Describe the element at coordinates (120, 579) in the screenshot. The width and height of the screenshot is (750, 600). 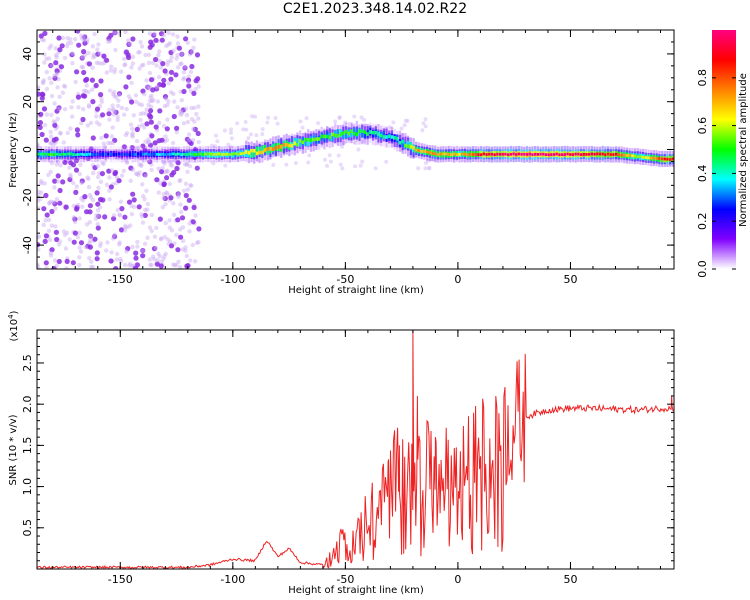
I see `x-tick-label: -150` at that location.